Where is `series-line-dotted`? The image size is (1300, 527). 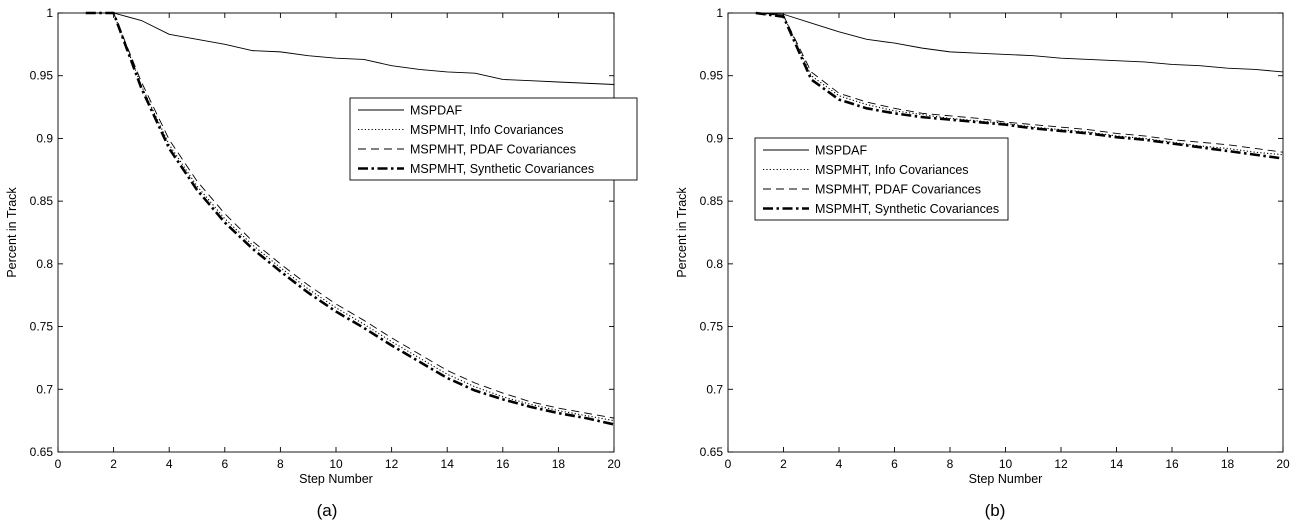
series-line-dotted is located at coordinates (1019, 84).